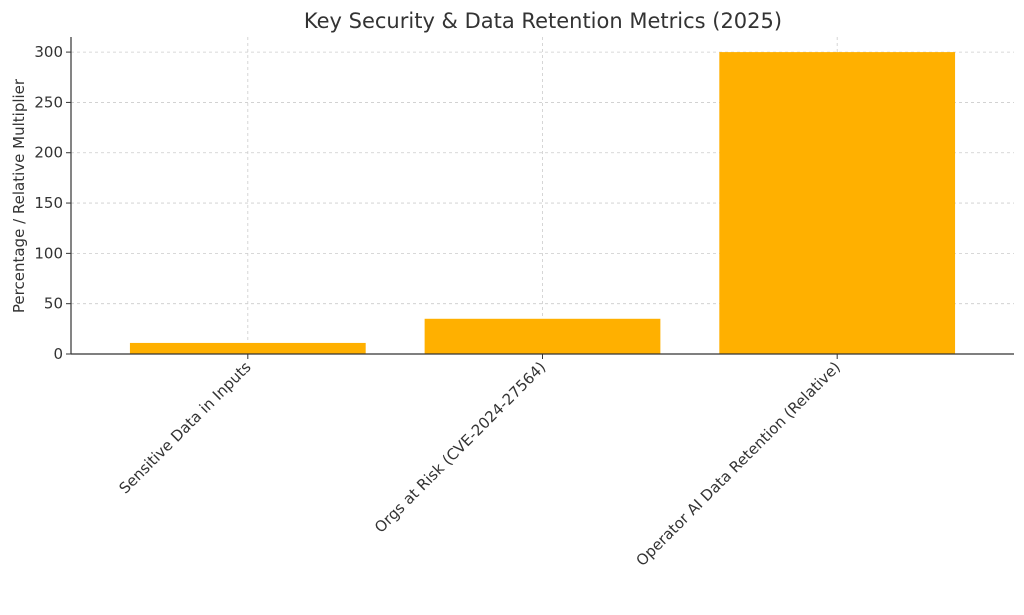 The image size is (1024, 615). Describe the element at coordinates (53, 304) in the screenshot. I see `y-tick-label: 50` at that location.